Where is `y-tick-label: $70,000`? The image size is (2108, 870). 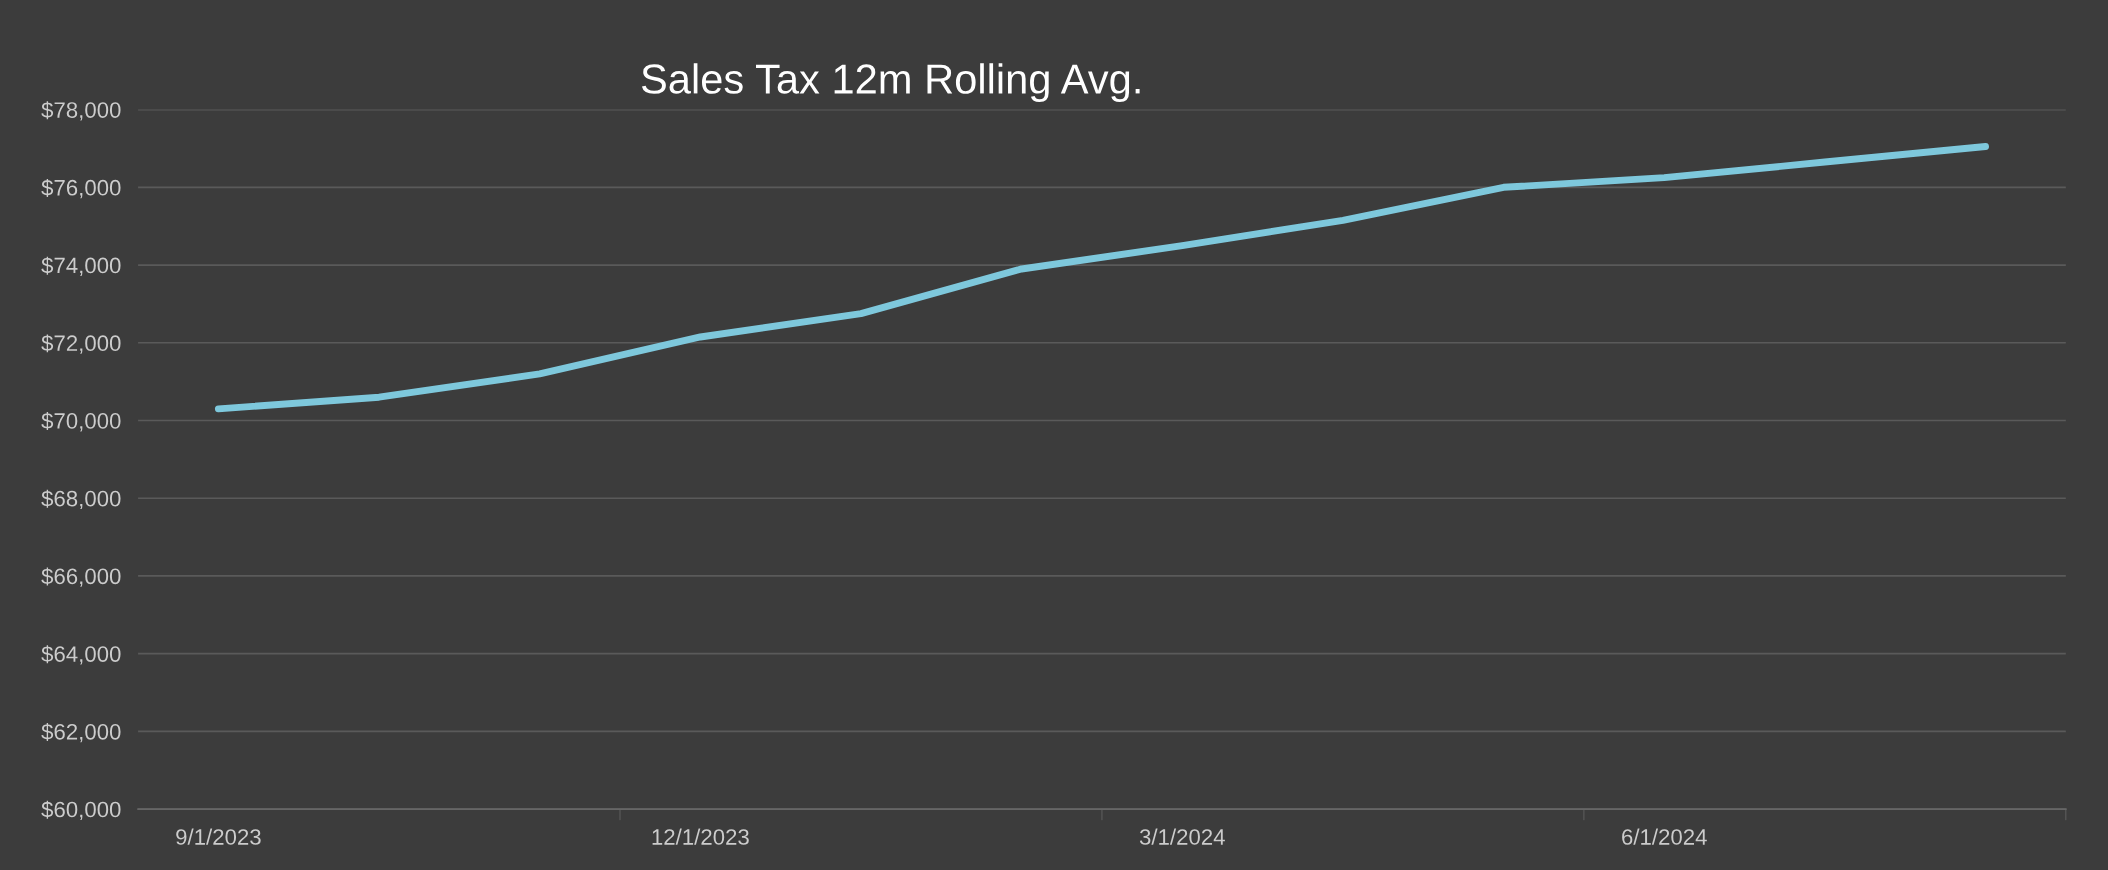
y-tick-label: $70,000 is located at coordinates (81, 422).